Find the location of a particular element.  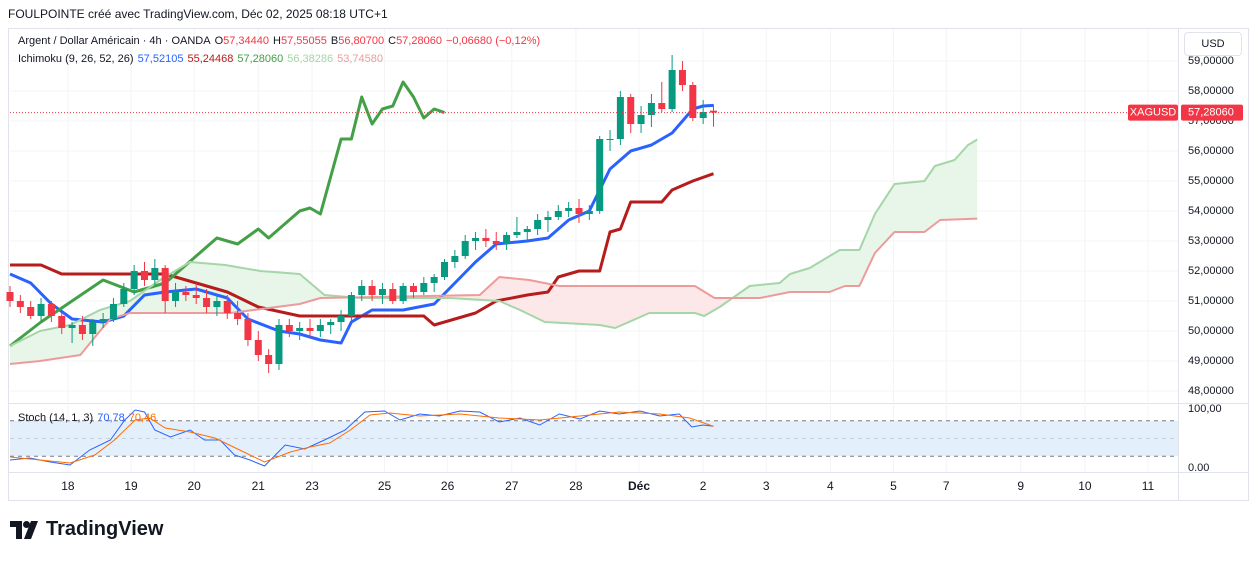

y-tick-label: 50,00000 is located at coordinates (1211, 331).